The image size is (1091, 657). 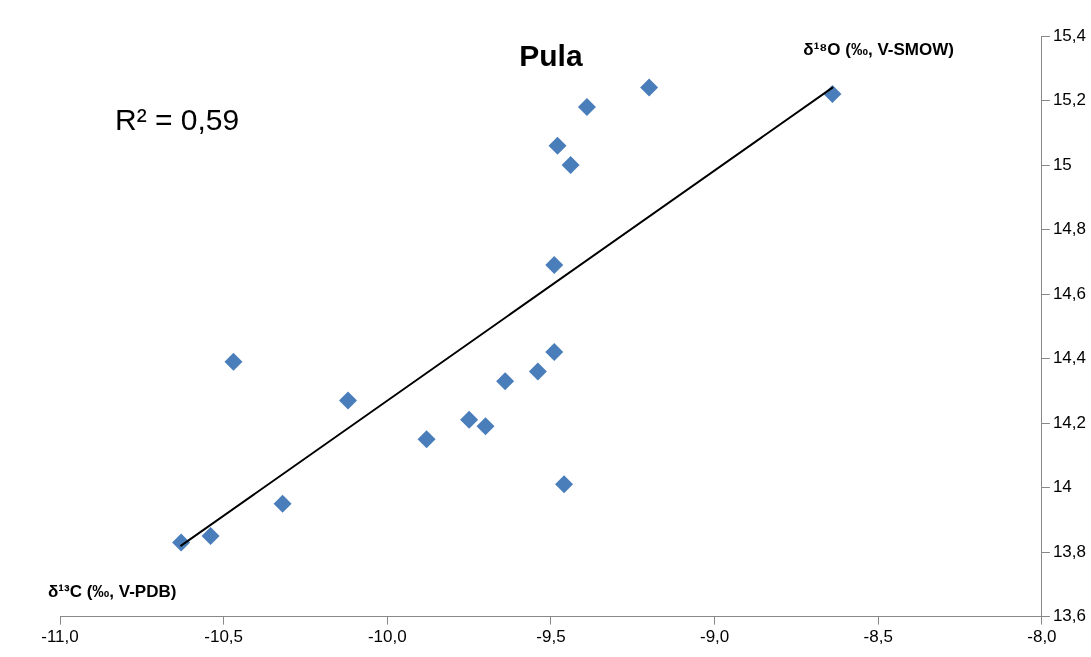 I want to click on annotation: R² = 0,59, so click(x=177, y=120).